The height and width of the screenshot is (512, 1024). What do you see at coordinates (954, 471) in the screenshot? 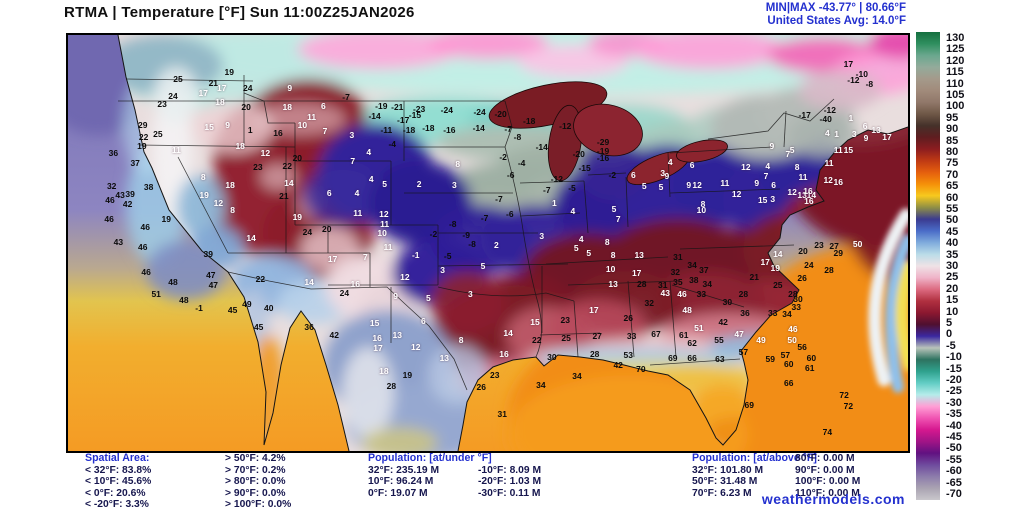
I see `colorbar-tick: -60` at bounding box center [954, 471].